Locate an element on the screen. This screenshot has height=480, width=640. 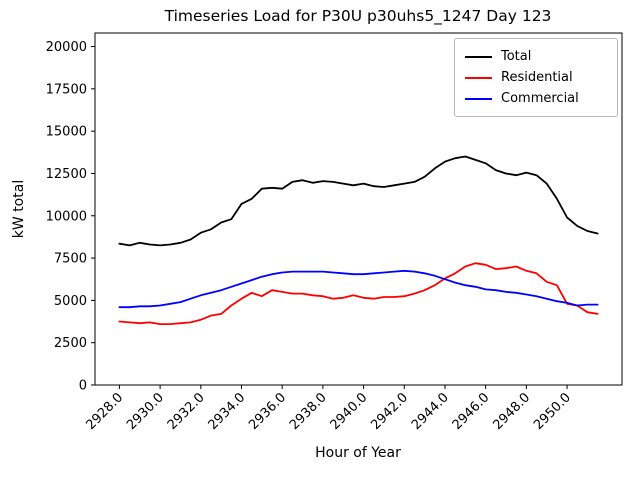
y-tick-label: 17500 is located at coordinates (66, 89).